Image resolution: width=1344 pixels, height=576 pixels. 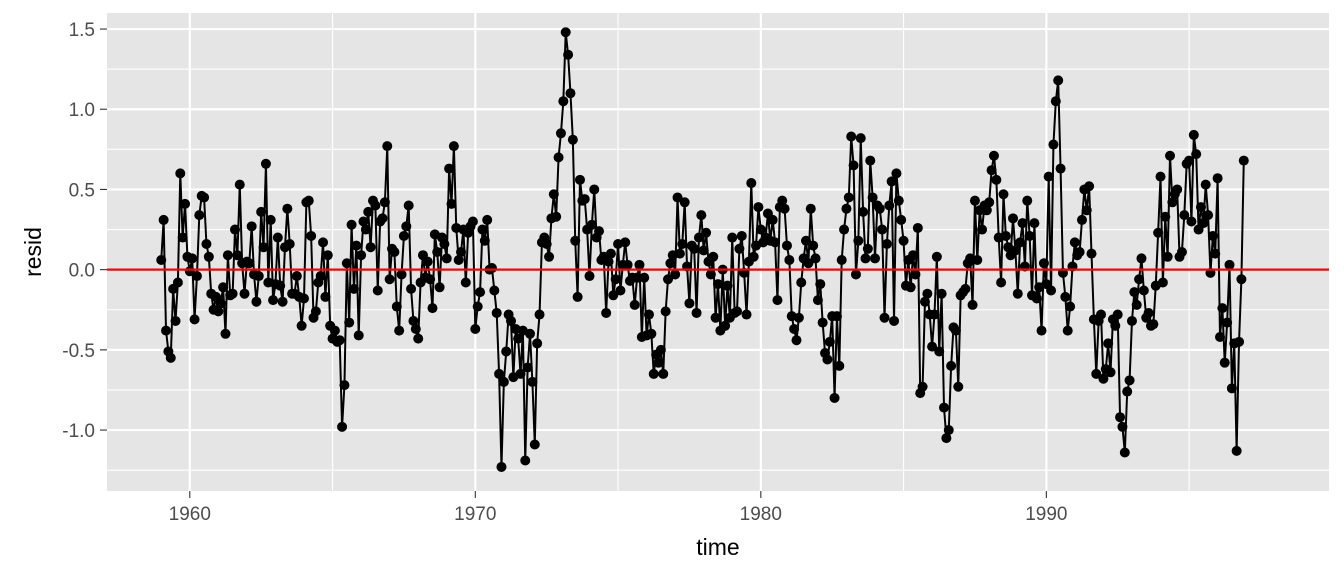 I want to click on y-tick-label: 1.0, so click(x=82, y=110).